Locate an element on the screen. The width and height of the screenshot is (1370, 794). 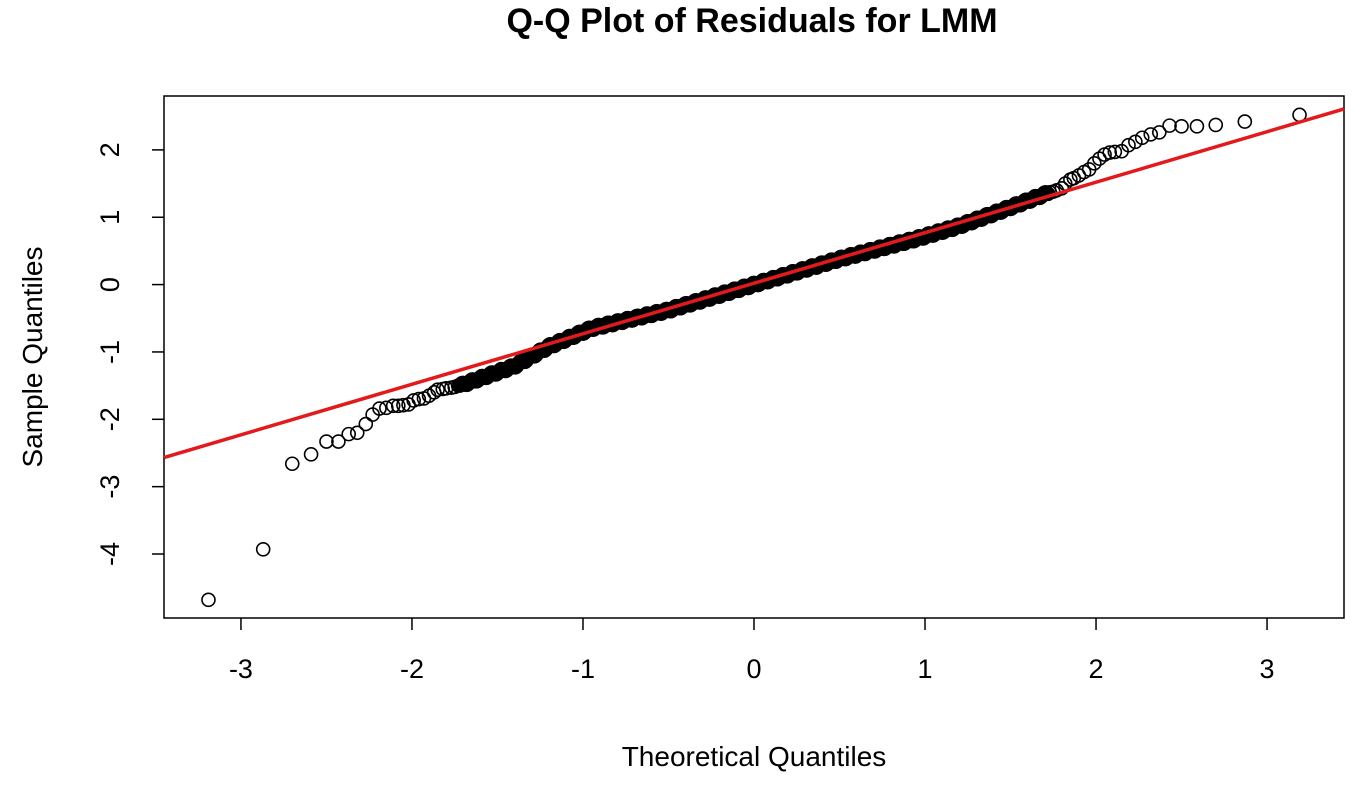
y-tick-label: -1 is located at coordinates (110, 352).